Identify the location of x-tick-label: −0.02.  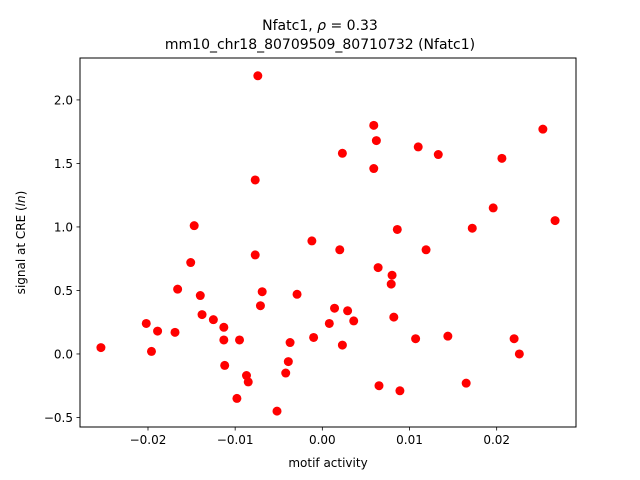
(148, 440).